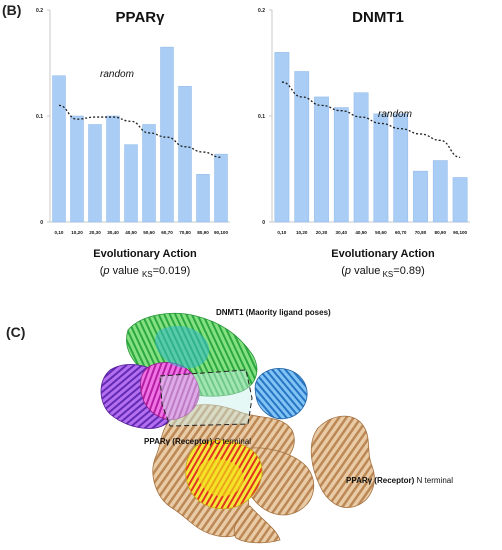 The height and width of the screenshot is (550, 502). I want to click on dnmt1-x-tick-label: 30,40, so click(342, 232).